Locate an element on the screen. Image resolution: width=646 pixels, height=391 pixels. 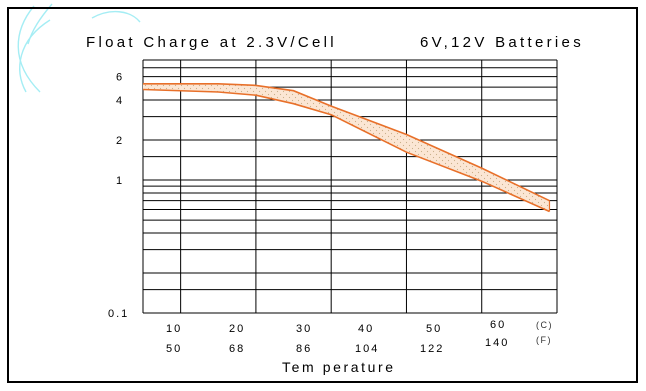
y-tick-label-2: 2 is located at coordinates (120, 141).